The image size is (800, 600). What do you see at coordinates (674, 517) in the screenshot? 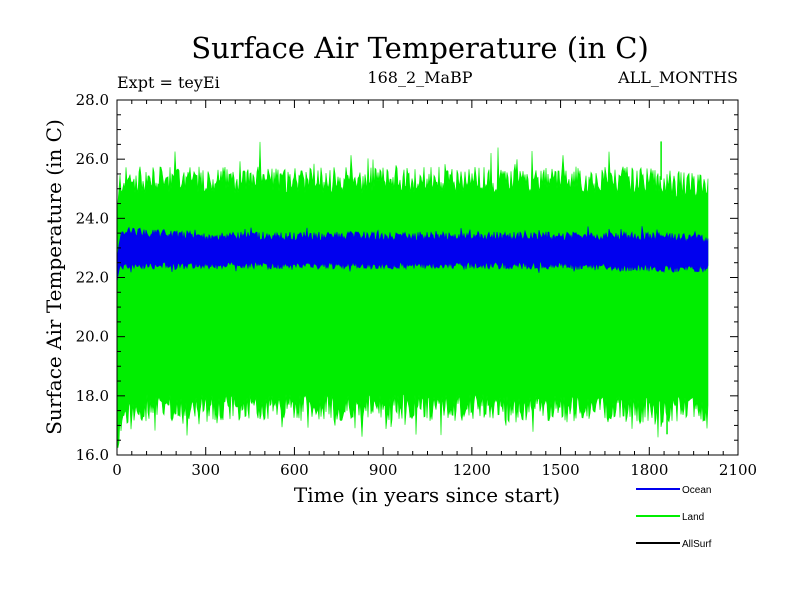
I see `legend: Ocean Land AllSurf` at bounding box center [674, 517].